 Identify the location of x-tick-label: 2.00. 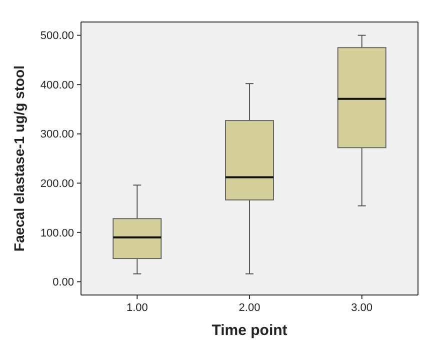
(249, 308).